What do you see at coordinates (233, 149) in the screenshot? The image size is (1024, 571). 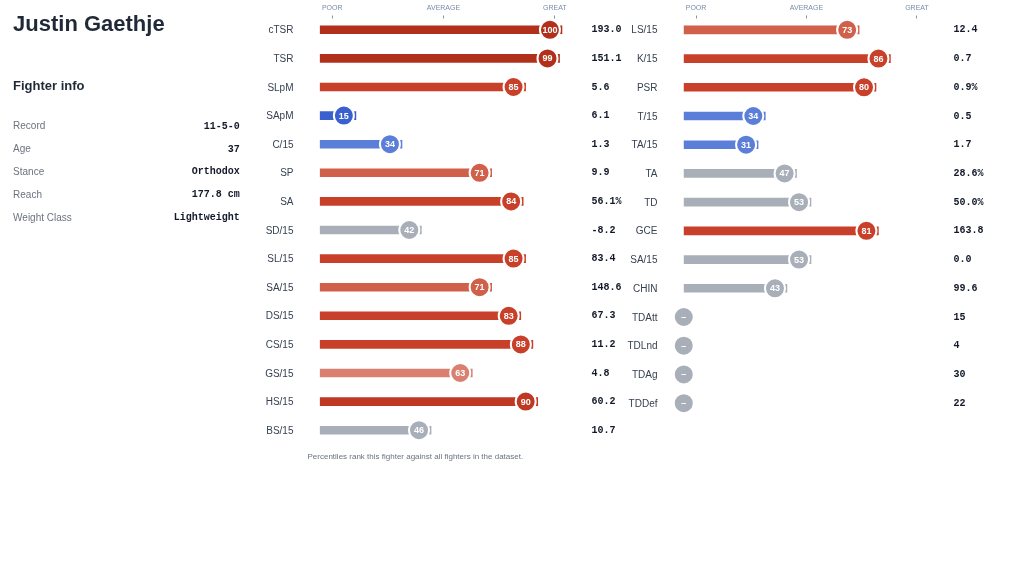 I see `text: 37` at bounding box center [233, 149].